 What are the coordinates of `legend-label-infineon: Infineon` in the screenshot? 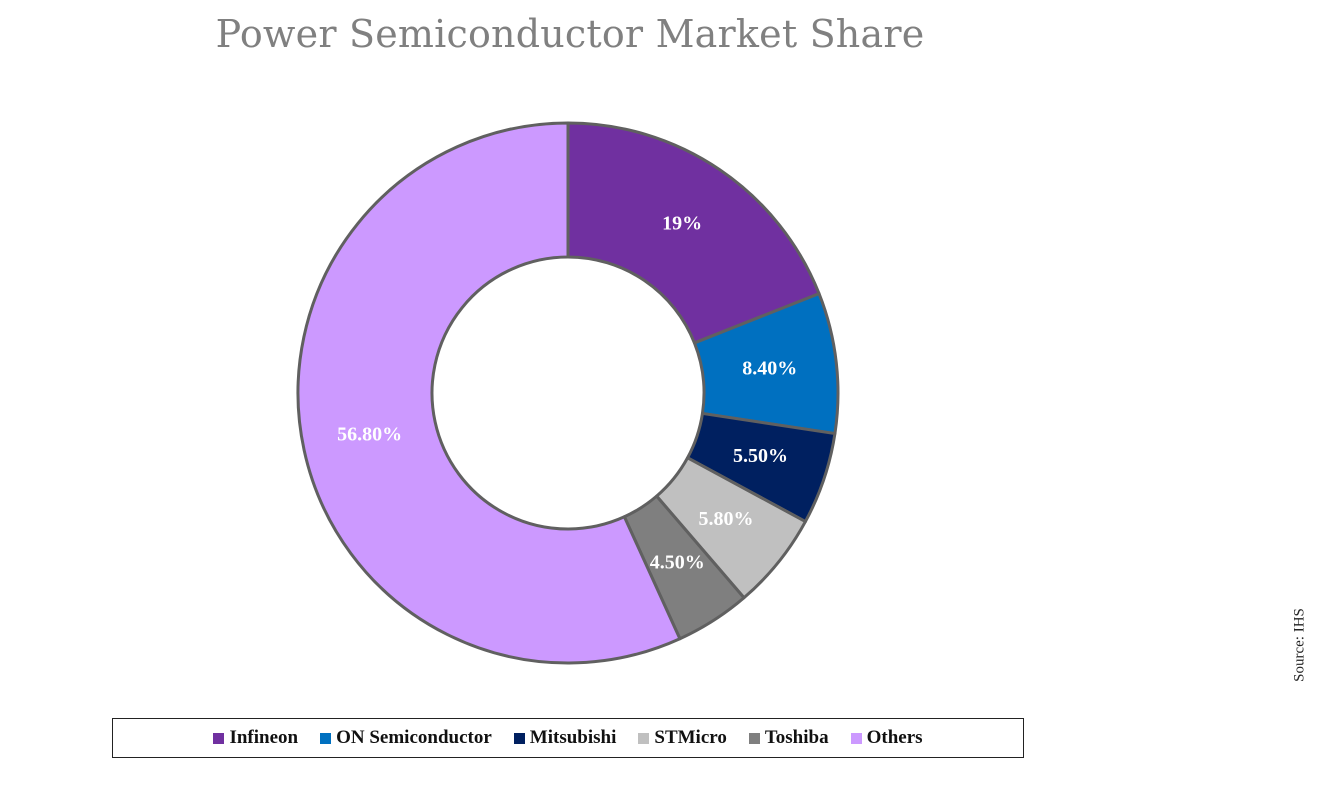 It's located at (264, 737).